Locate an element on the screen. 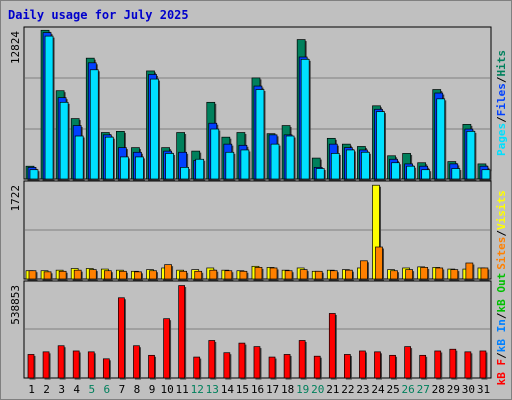  legend-top-part-3: Files is located at coordinates (501, 99).